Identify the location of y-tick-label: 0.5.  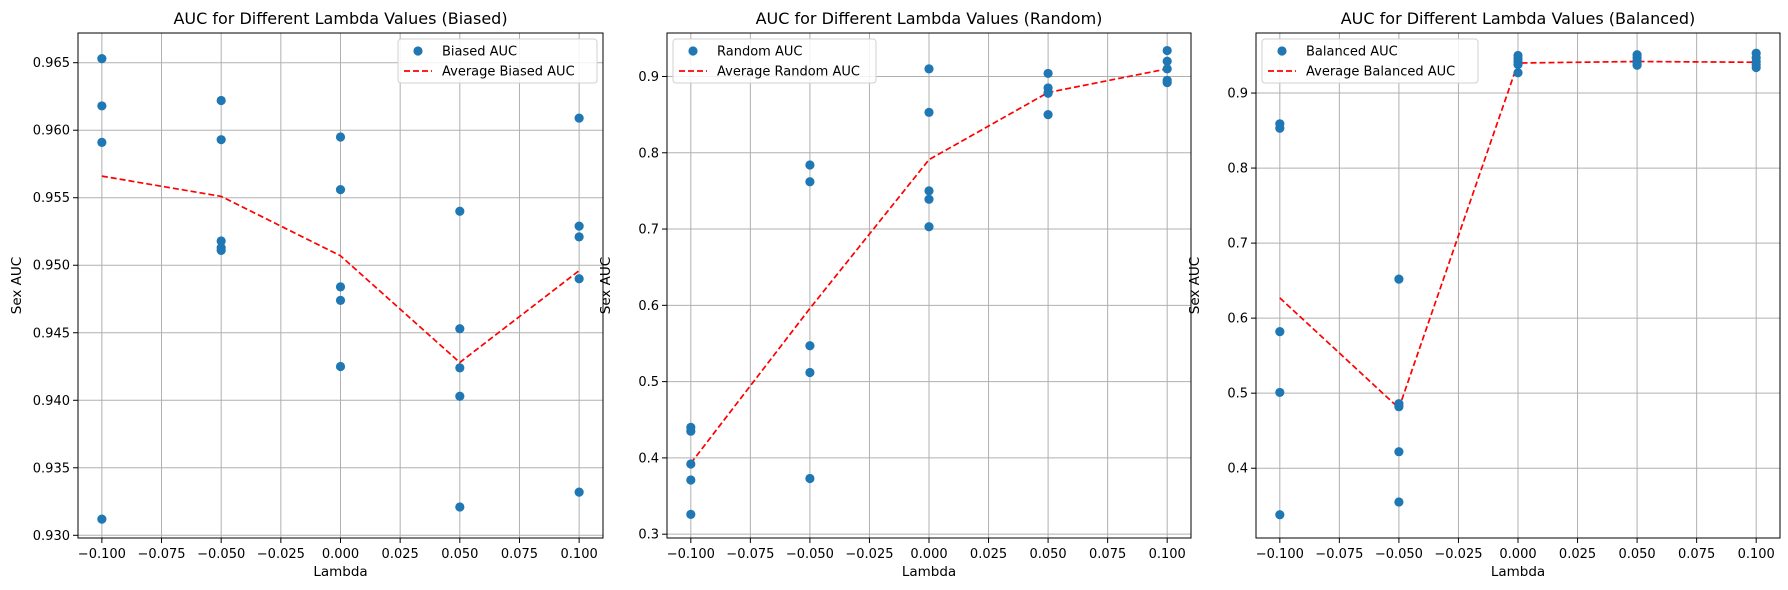
(648, 382).